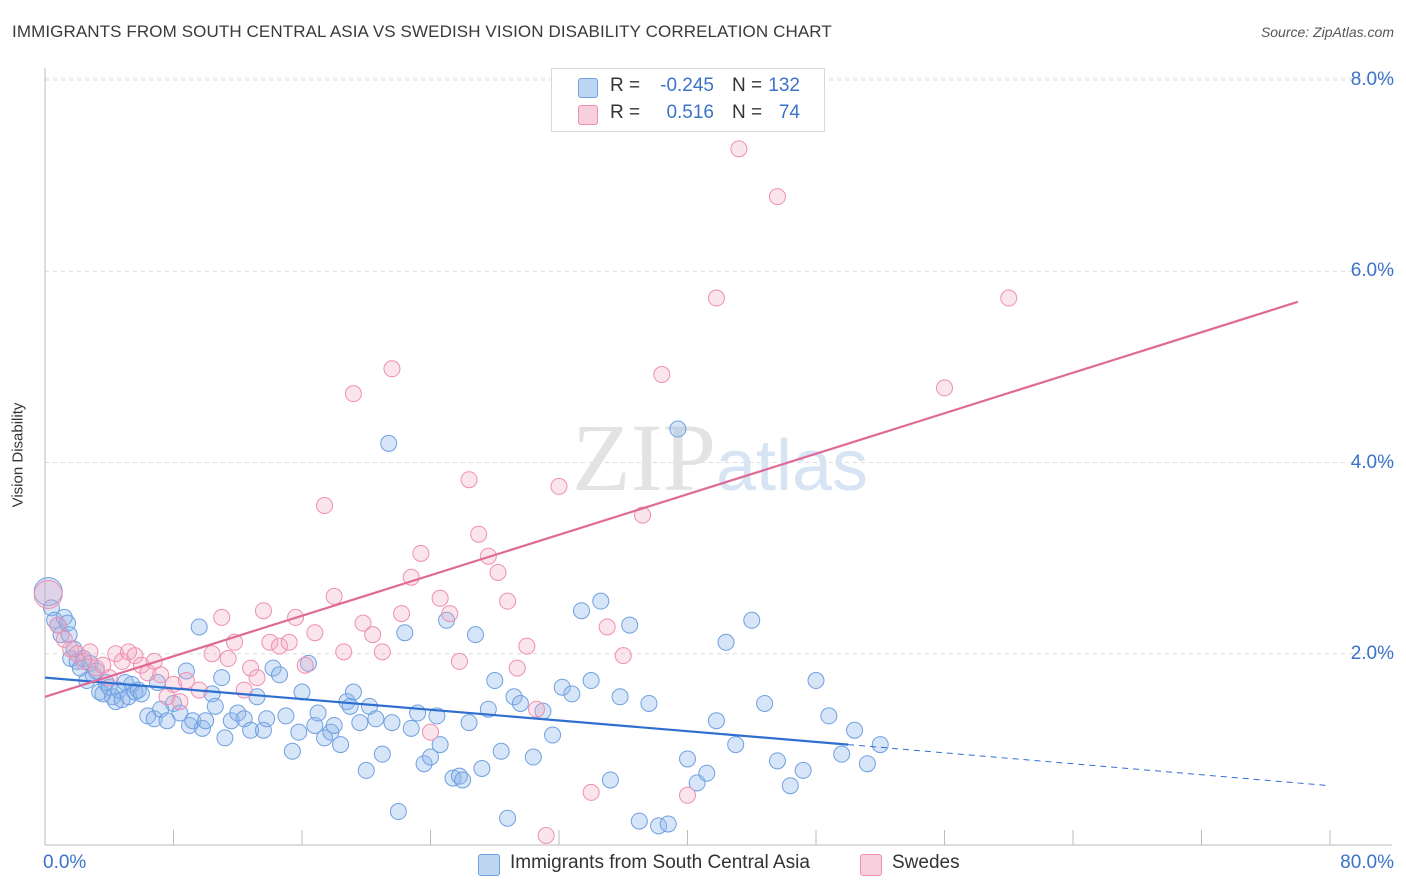 This screenshot has height=892, width=1406. I want to click on stats-row-blue: R = -0.245 N = 132, so click(688, 87).